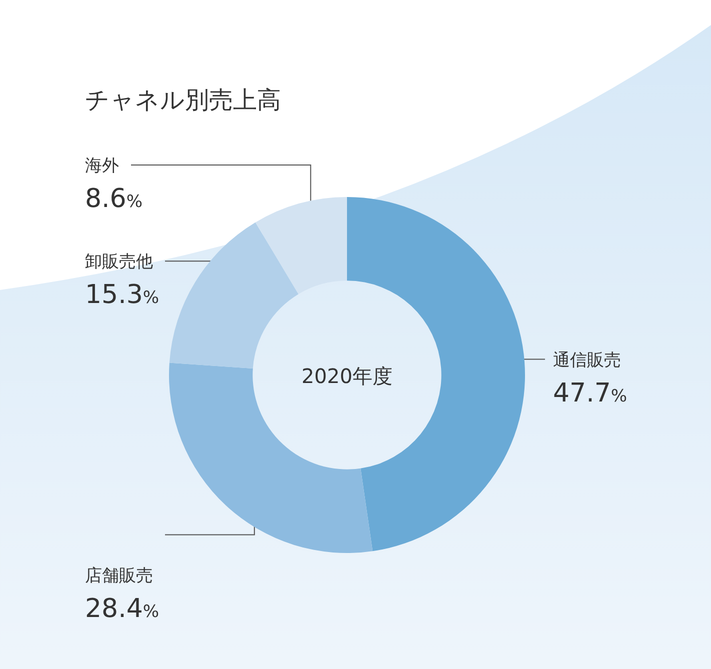  I want to click on data-label: 28.4%, so click(122, 609).